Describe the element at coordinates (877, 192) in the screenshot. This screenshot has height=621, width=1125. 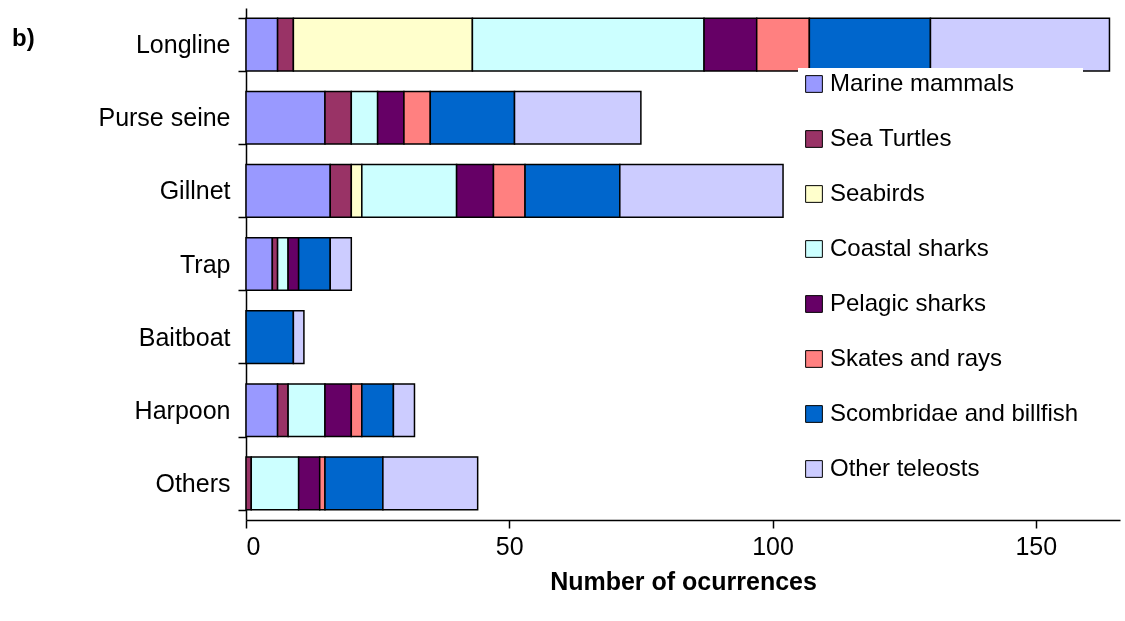
I see `legend-label: Seabirds` at that location.